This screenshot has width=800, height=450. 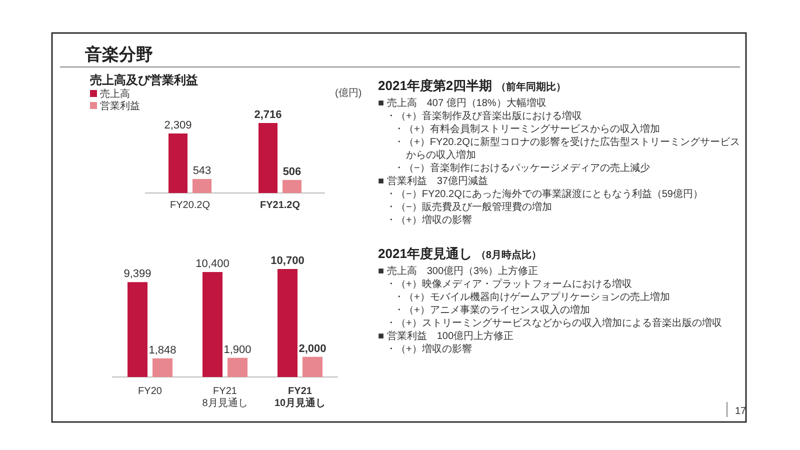 I want to click on text: ・（+）有料会員制ストリーミングサービスからの収入増加, so click(x=527, y=129).